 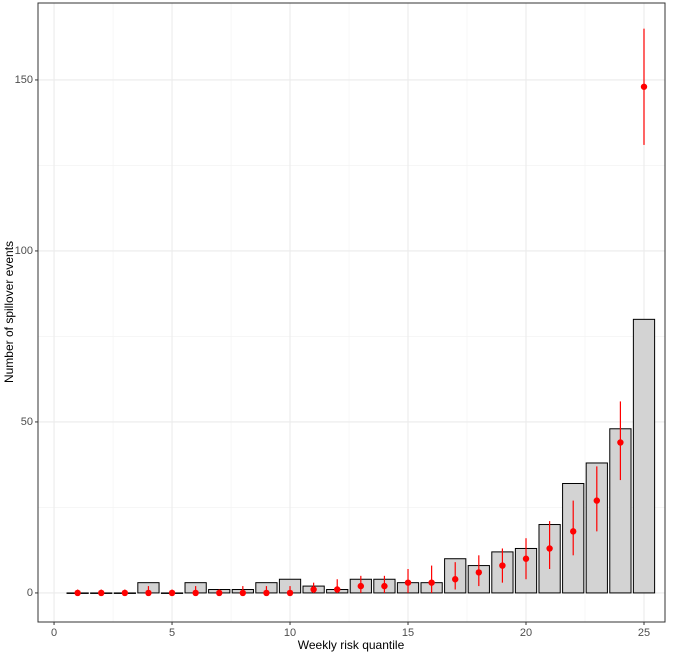 I want to click on x-tick-label: 25, so click(x=644, y=633).